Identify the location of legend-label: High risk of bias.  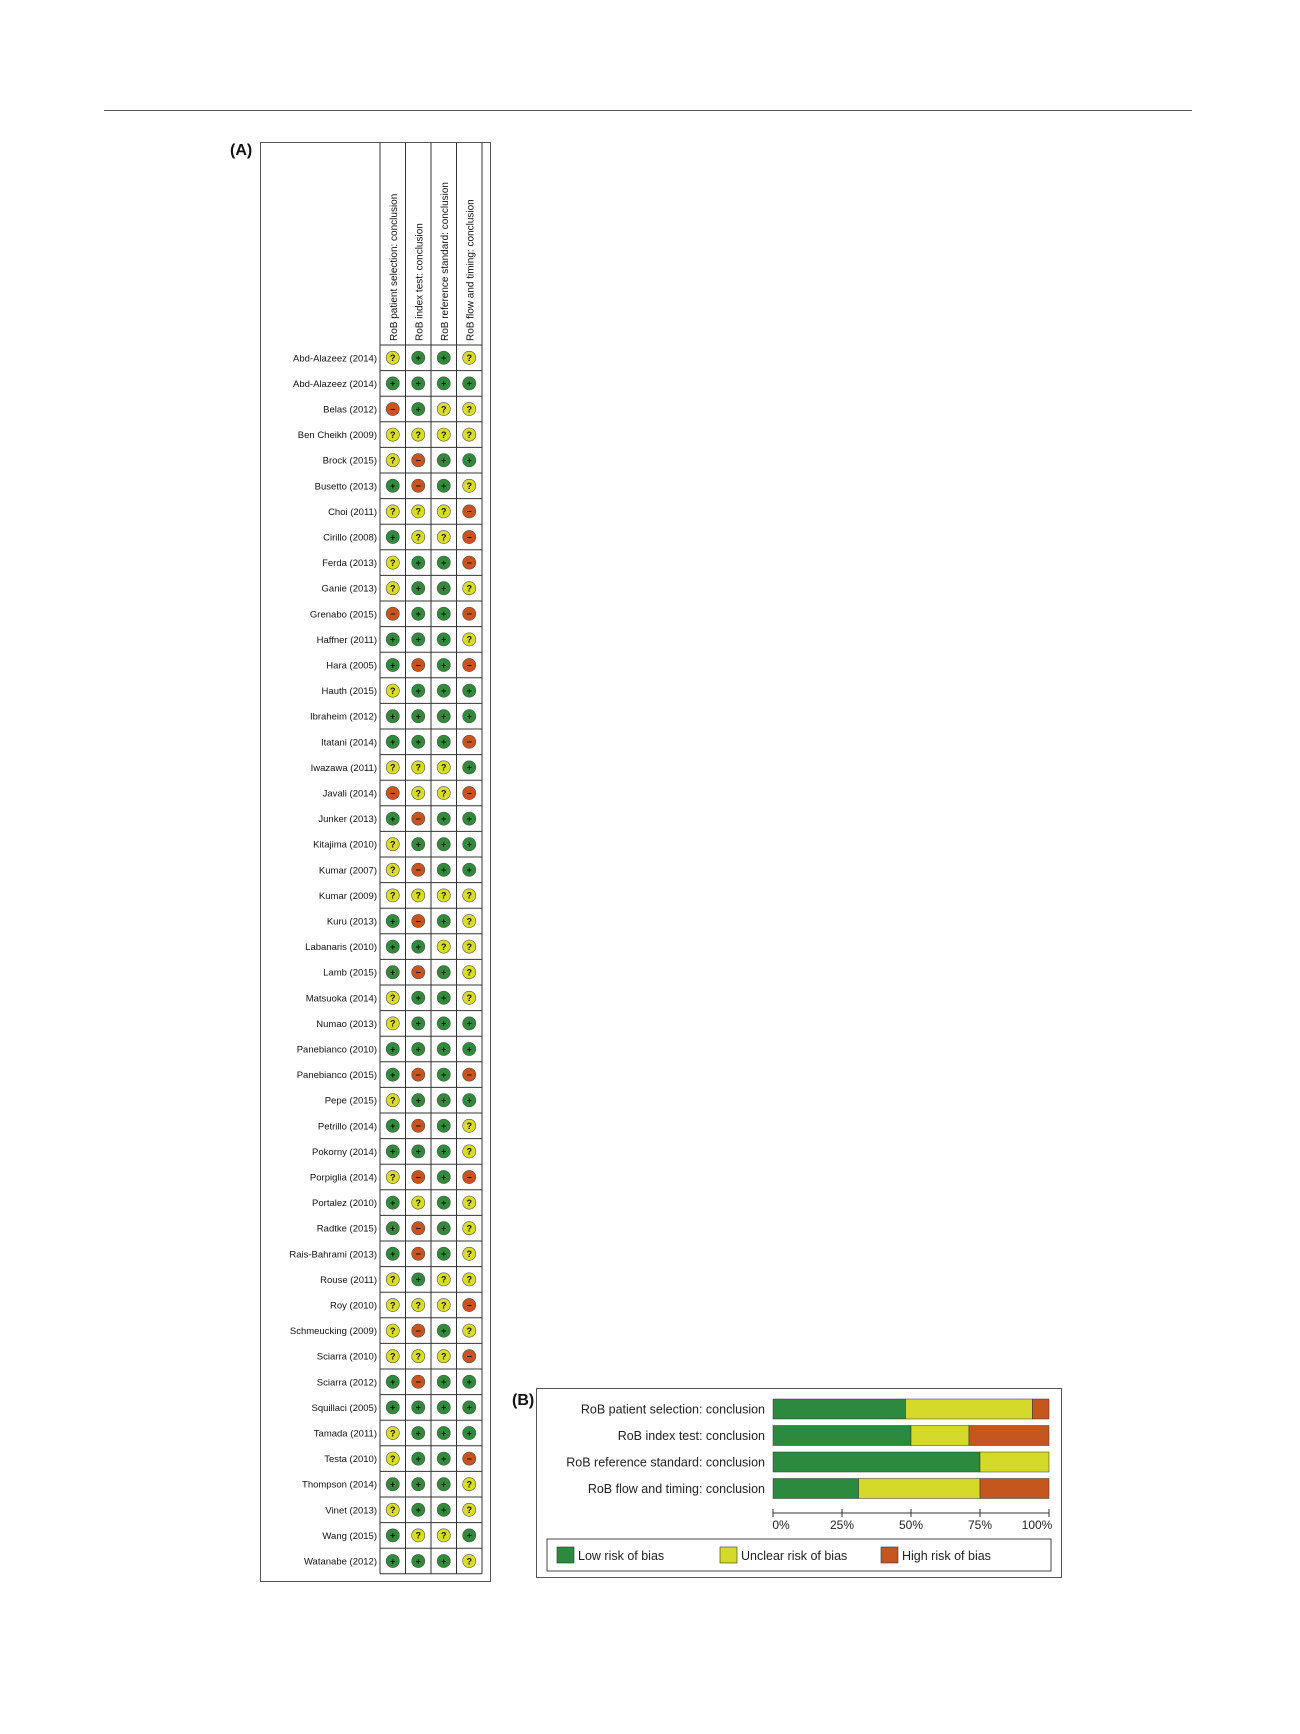
(946, 1556).